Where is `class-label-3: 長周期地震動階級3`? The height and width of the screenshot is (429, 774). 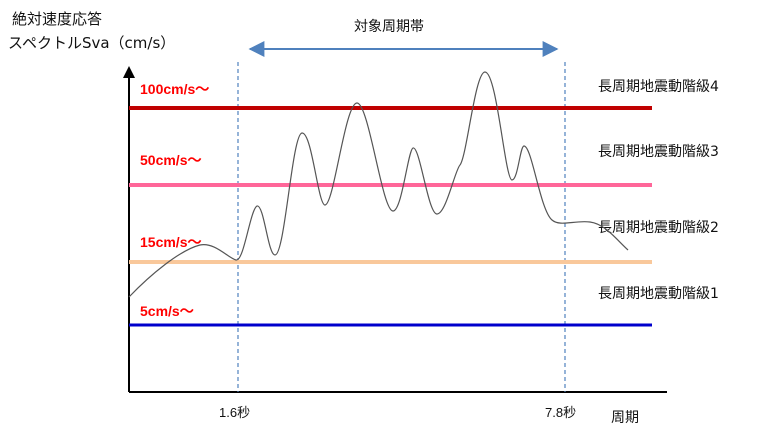 class-label-3: 長周期地震動階級3 is located at coordinates (658, 152).